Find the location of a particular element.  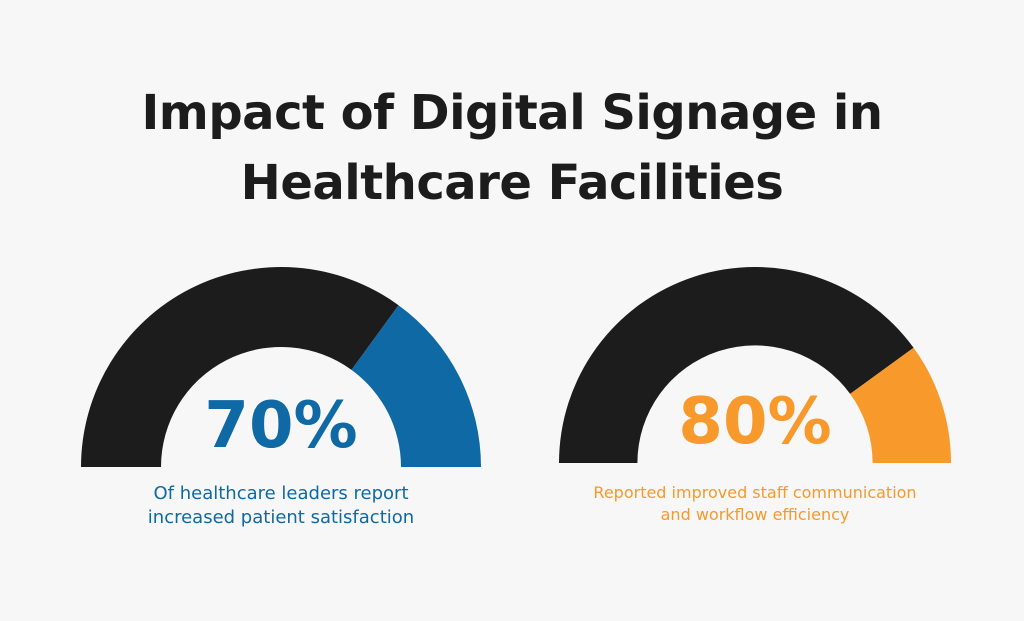

gauge-caption-line-1: Reported improved staff communication is located at coordinates (755, 492).